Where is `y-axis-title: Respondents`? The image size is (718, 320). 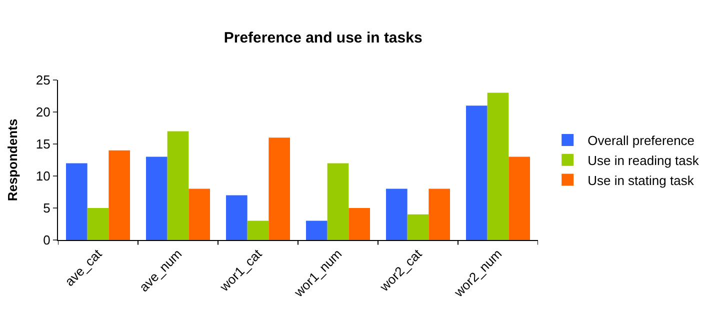
y-axis-title: Respondents is located at coordinates (12, 160).